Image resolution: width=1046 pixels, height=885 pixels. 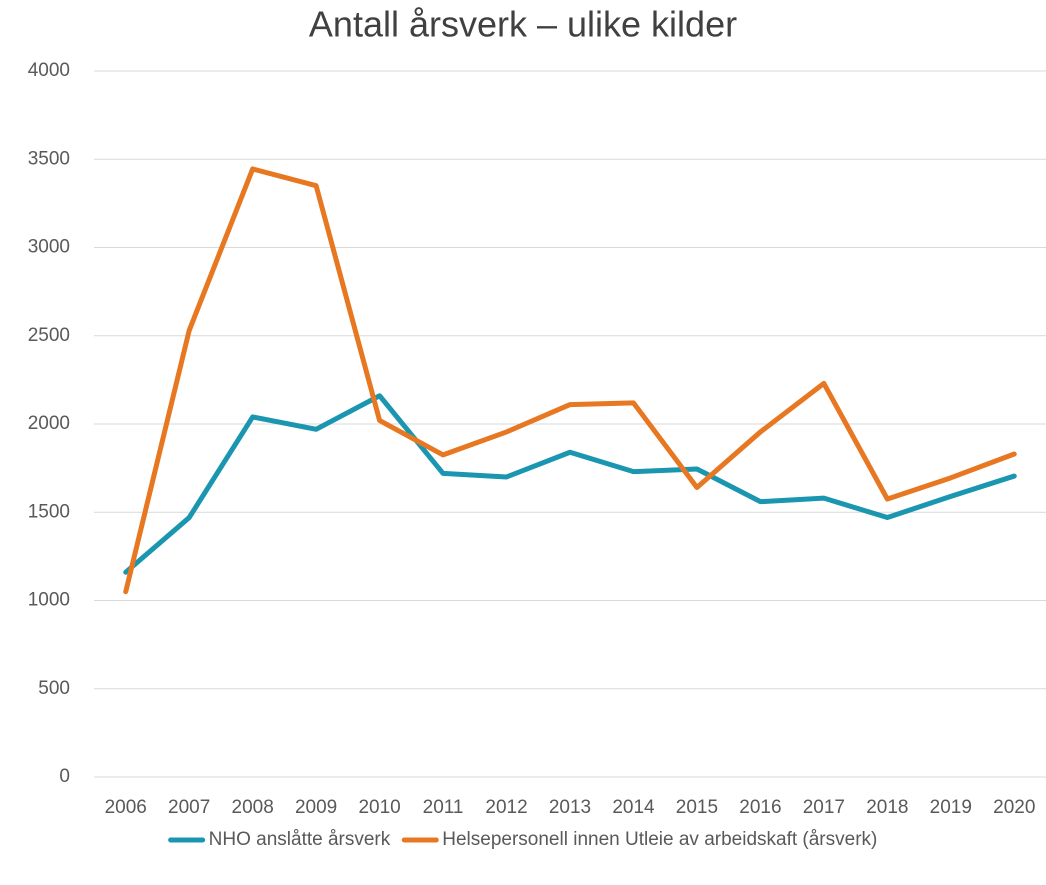 I want to click on y-tick-label: 4000, so click(x=49, y=70).